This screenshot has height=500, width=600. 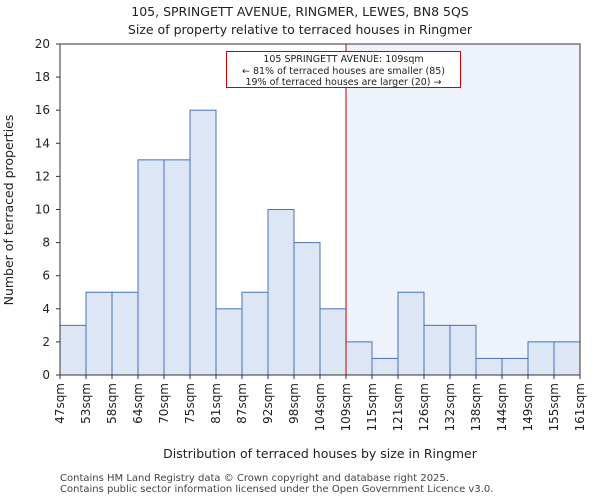 I want to click on x-tick-label: 92sqm, so click(x=268, y=403).